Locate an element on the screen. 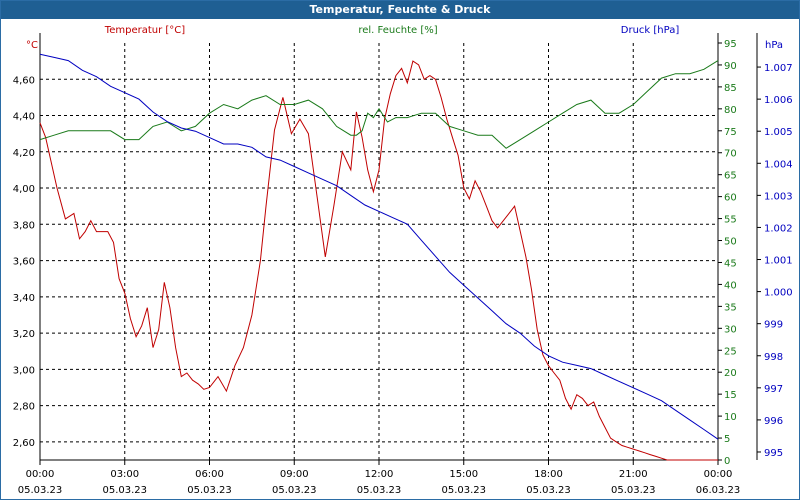 Image resolution: width=800 pixels, height=500 pixels. x-tick-date-label: 06.03.23 is located at coordinates (718, 490).